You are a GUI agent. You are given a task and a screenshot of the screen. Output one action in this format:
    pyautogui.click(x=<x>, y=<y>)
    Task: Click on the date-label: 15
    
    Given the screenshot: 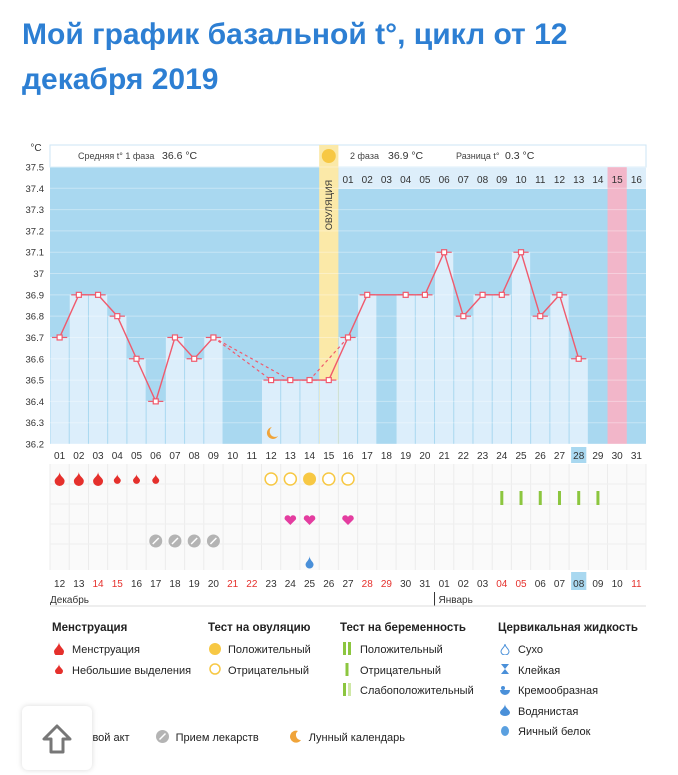 What is the action you would take?
    pyautogui.click(x=118, y=584)
    